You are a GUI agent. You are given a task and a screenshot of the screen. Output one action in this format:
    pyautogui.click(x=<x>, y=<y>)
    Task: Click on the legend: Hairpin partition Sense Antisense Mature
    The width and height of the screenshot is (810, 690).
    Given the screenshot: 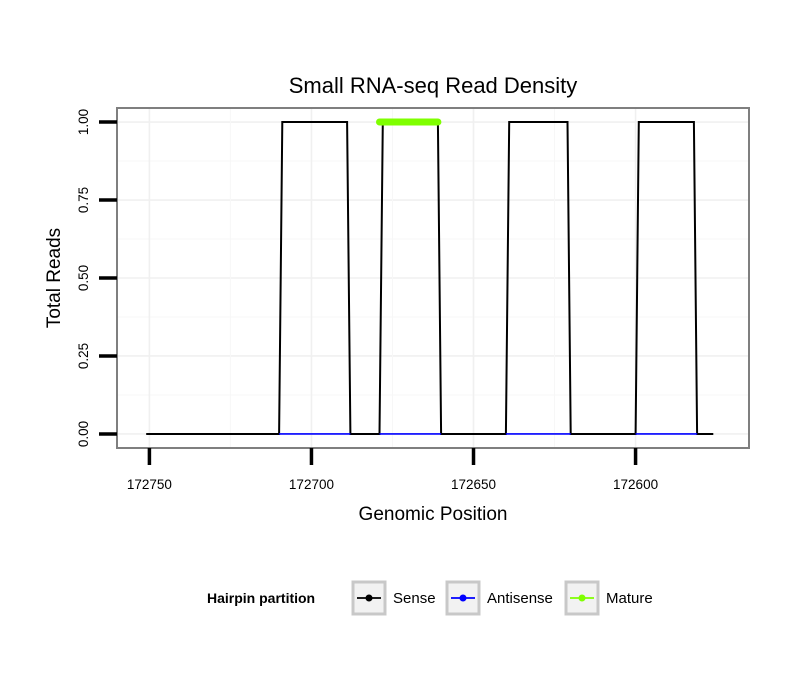 What is the action you would take?
    pyautogui.click(x=430, y=598)
    